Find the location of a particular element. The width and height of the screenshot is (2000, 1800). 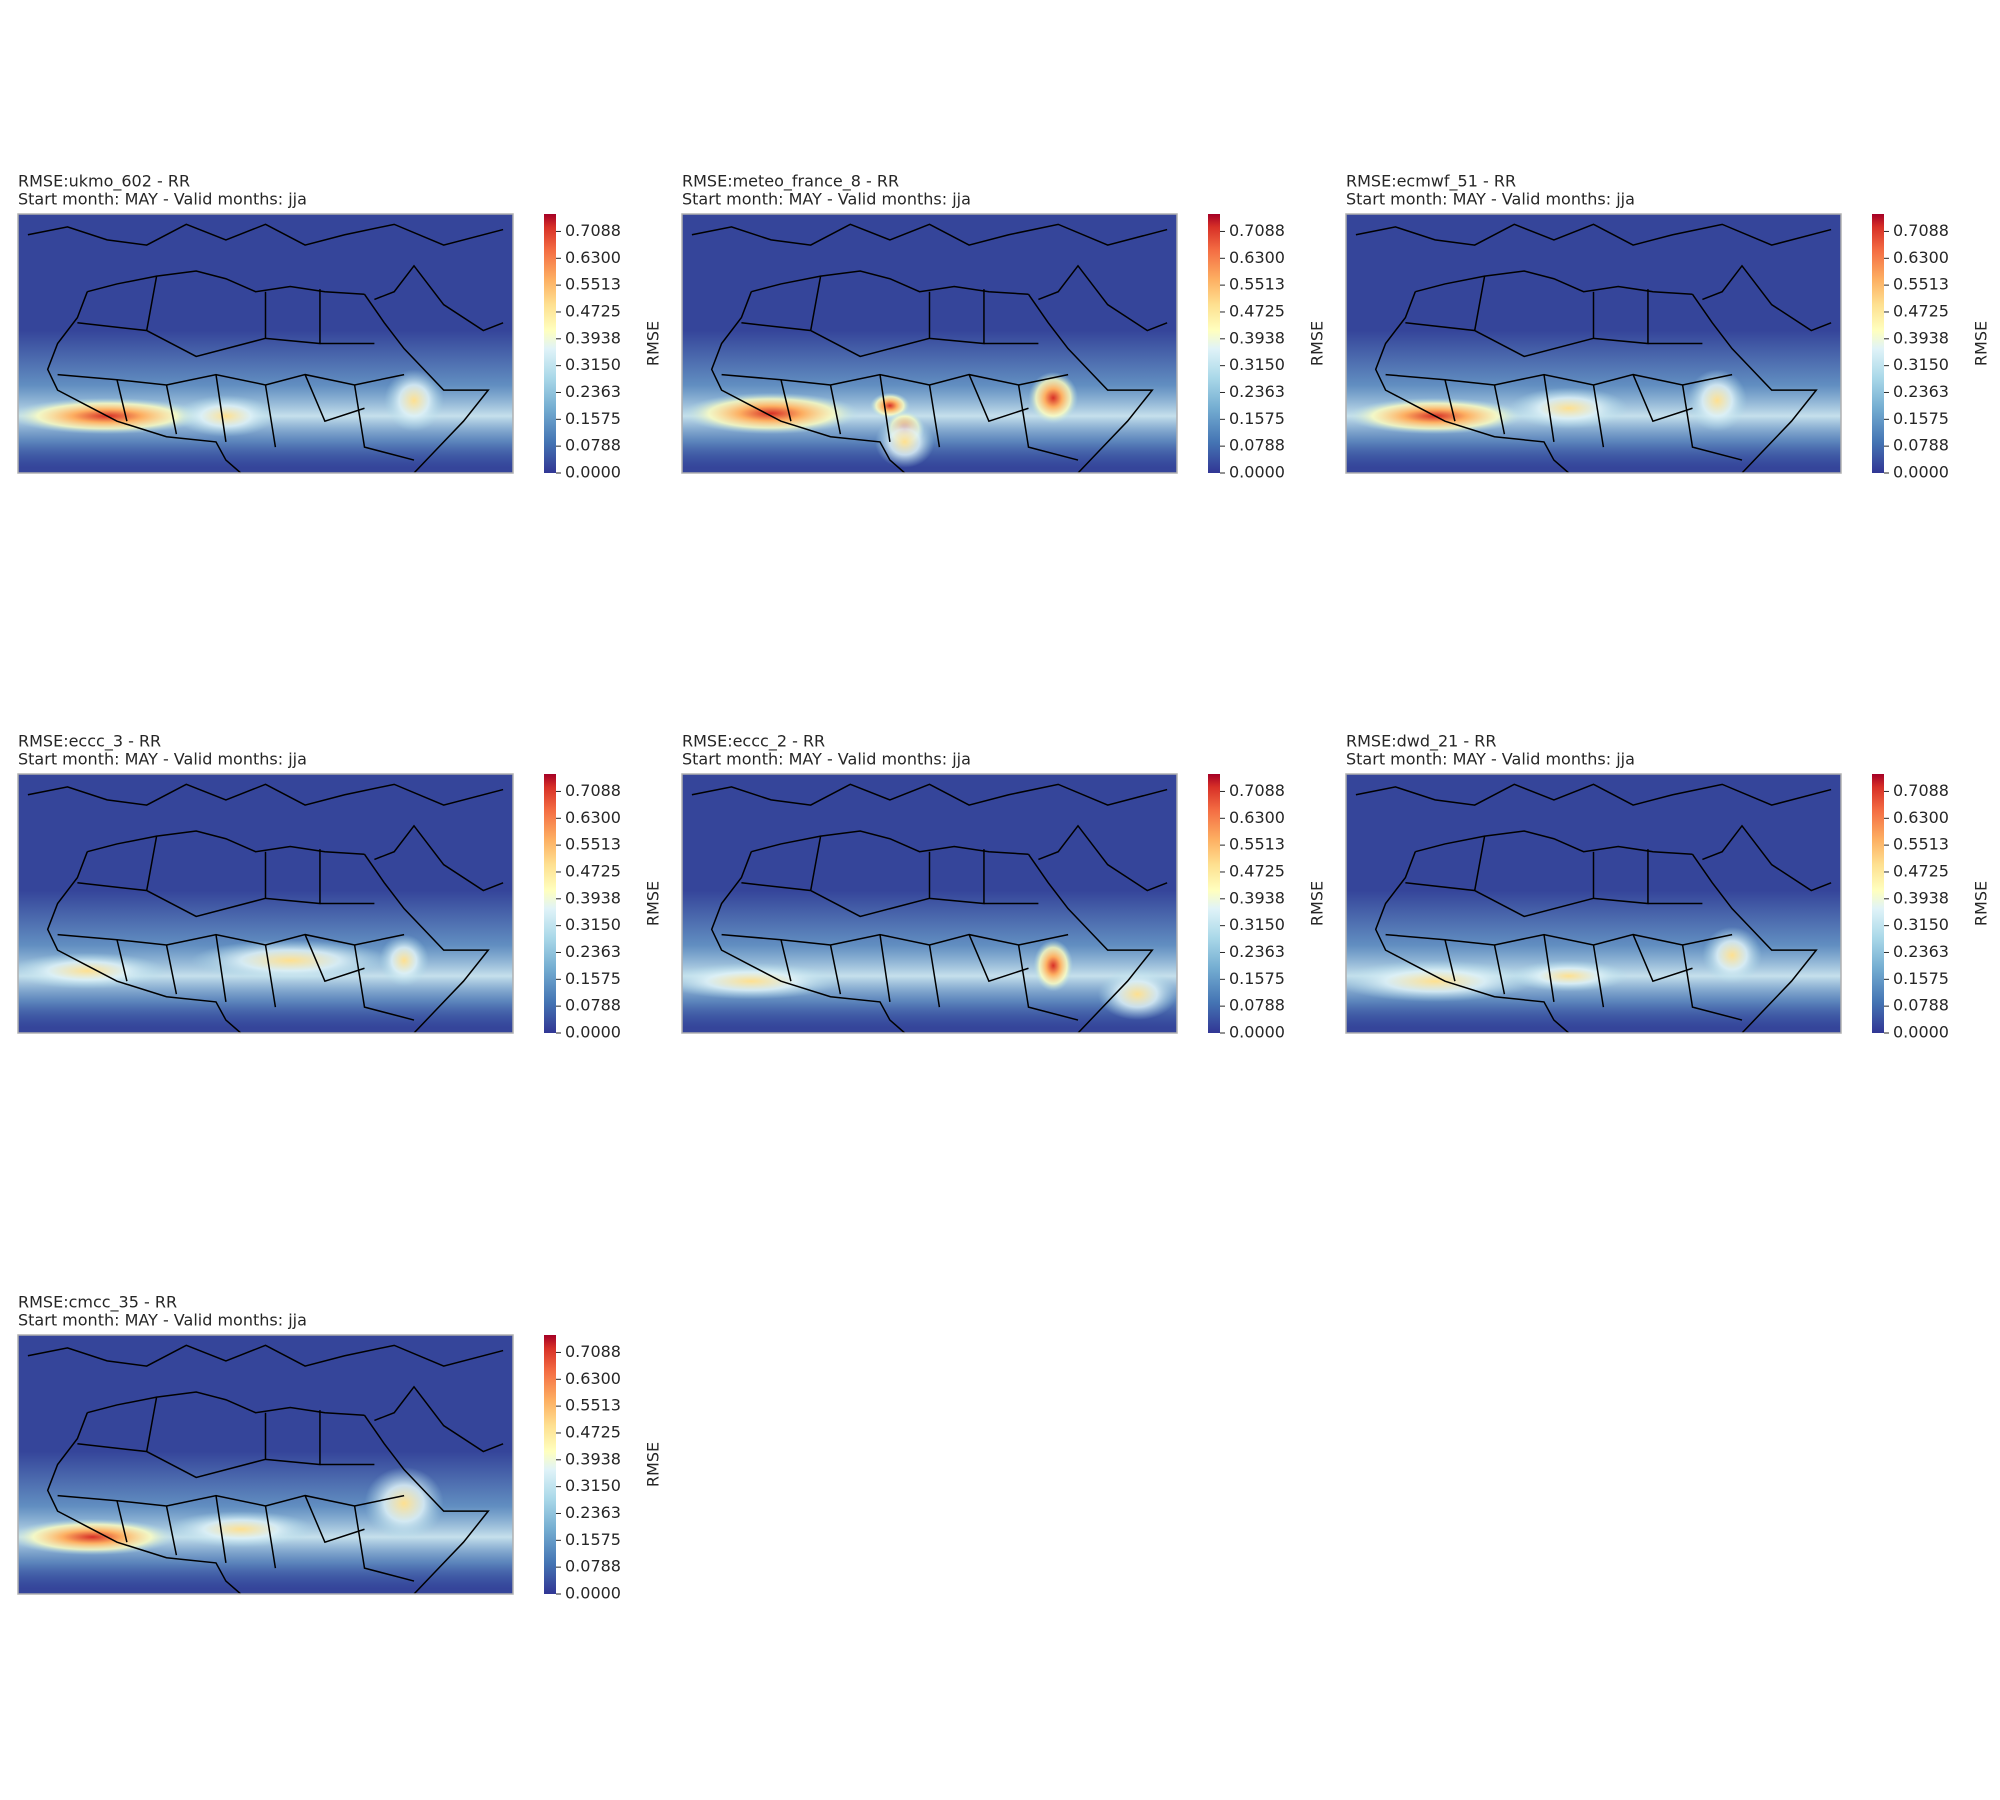

panel-title: RMSE:ecmwf_51 - RR is located at coordinates (1431, 182).